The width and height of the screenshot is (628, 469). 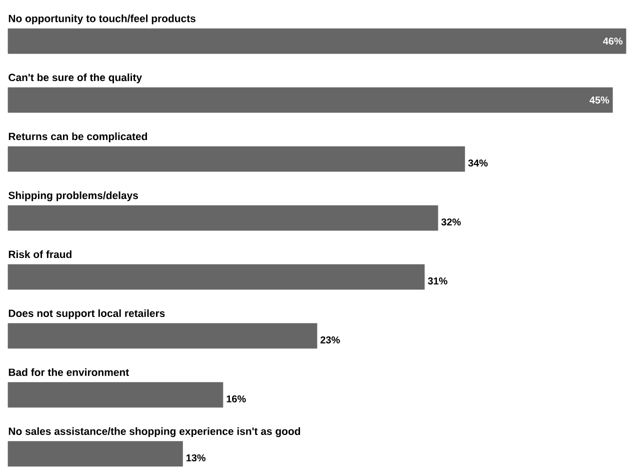 I want to click on y-tick-label: Bad for the environment, so click(x=68, y=372).